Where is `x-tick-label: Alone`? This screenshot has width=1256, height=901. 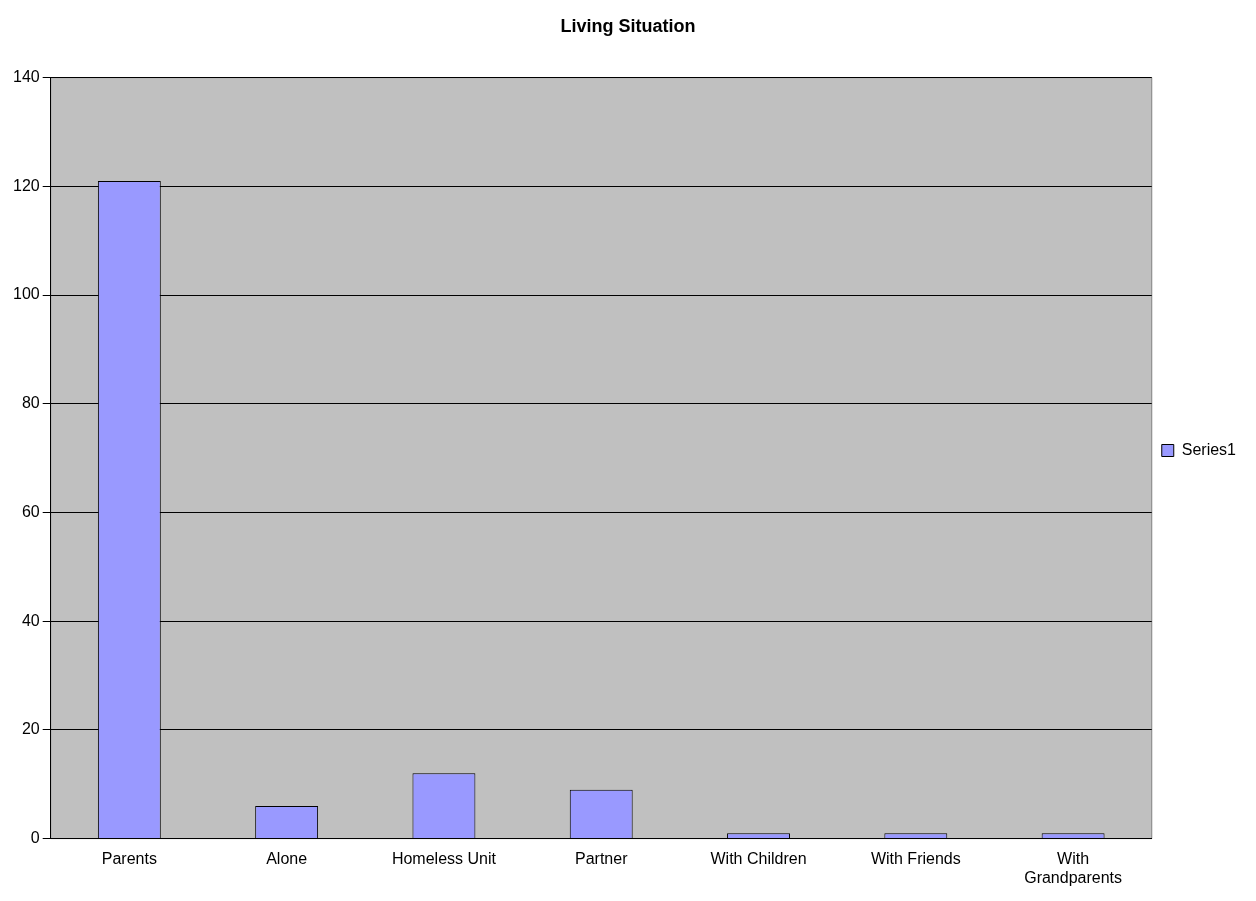
x-tick-label: Alone is located at coordinates (287, 858).